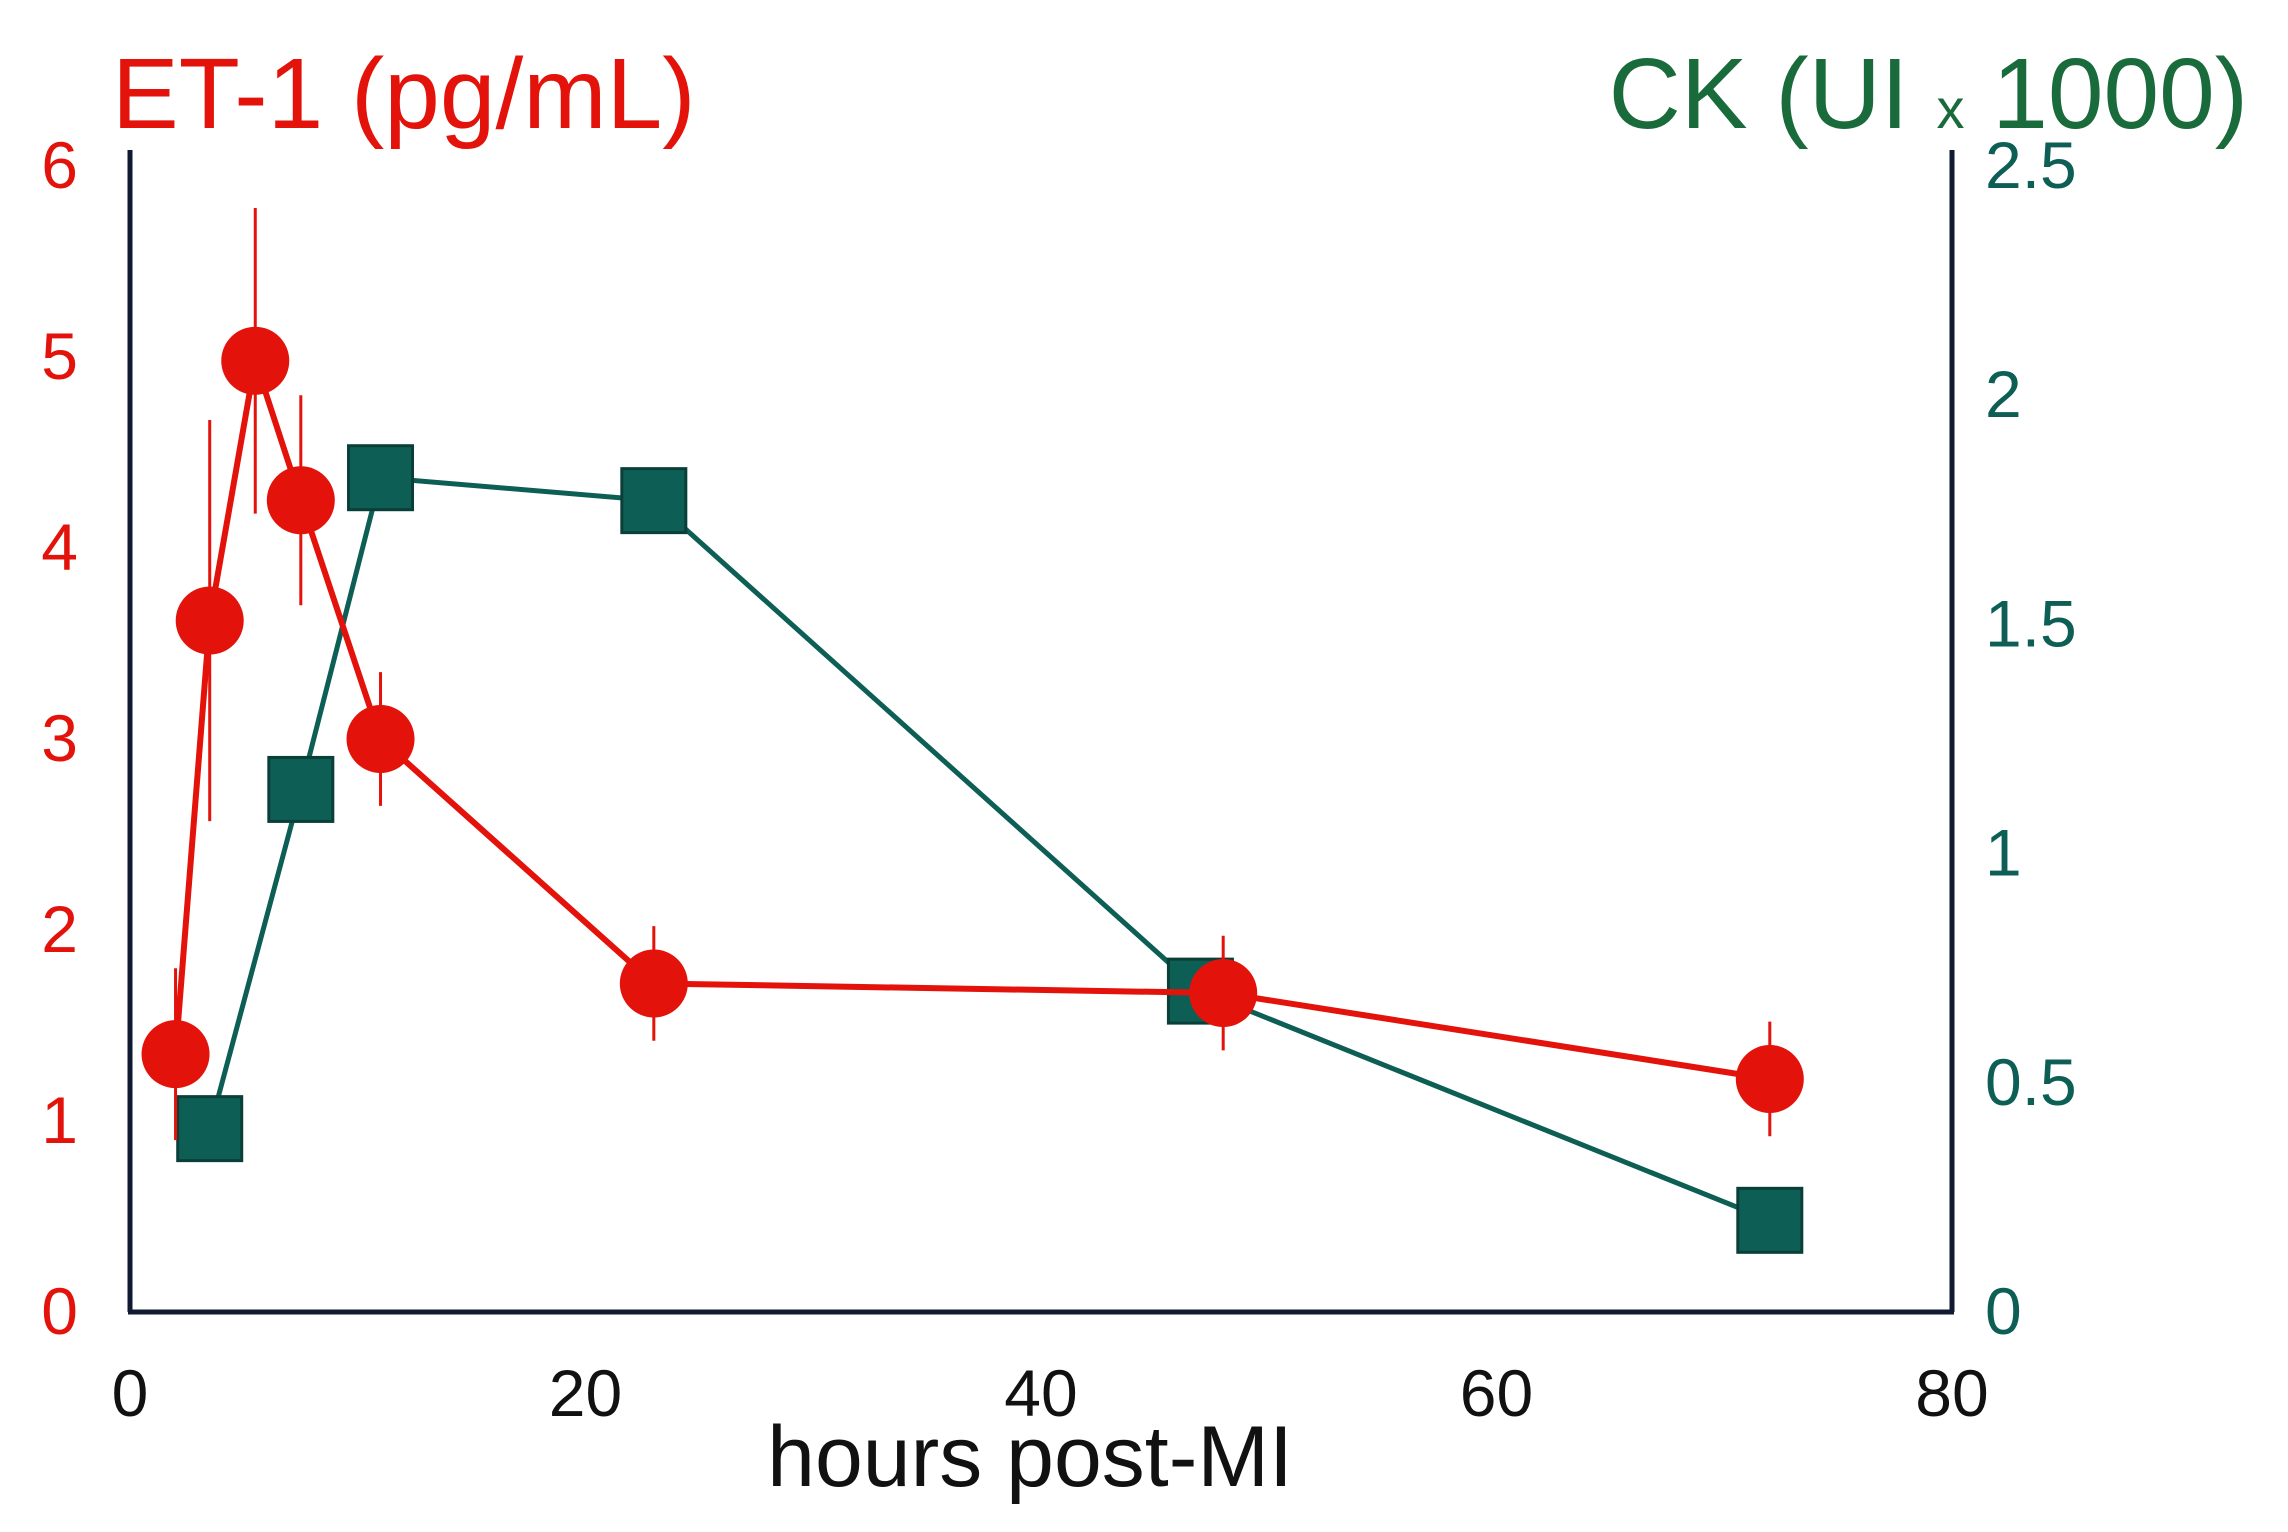 The image size is (2288, 1532). Describe the element at coordinates (1951, 1393) in the screenshot. I see `x-tick-label: 80` at that location.